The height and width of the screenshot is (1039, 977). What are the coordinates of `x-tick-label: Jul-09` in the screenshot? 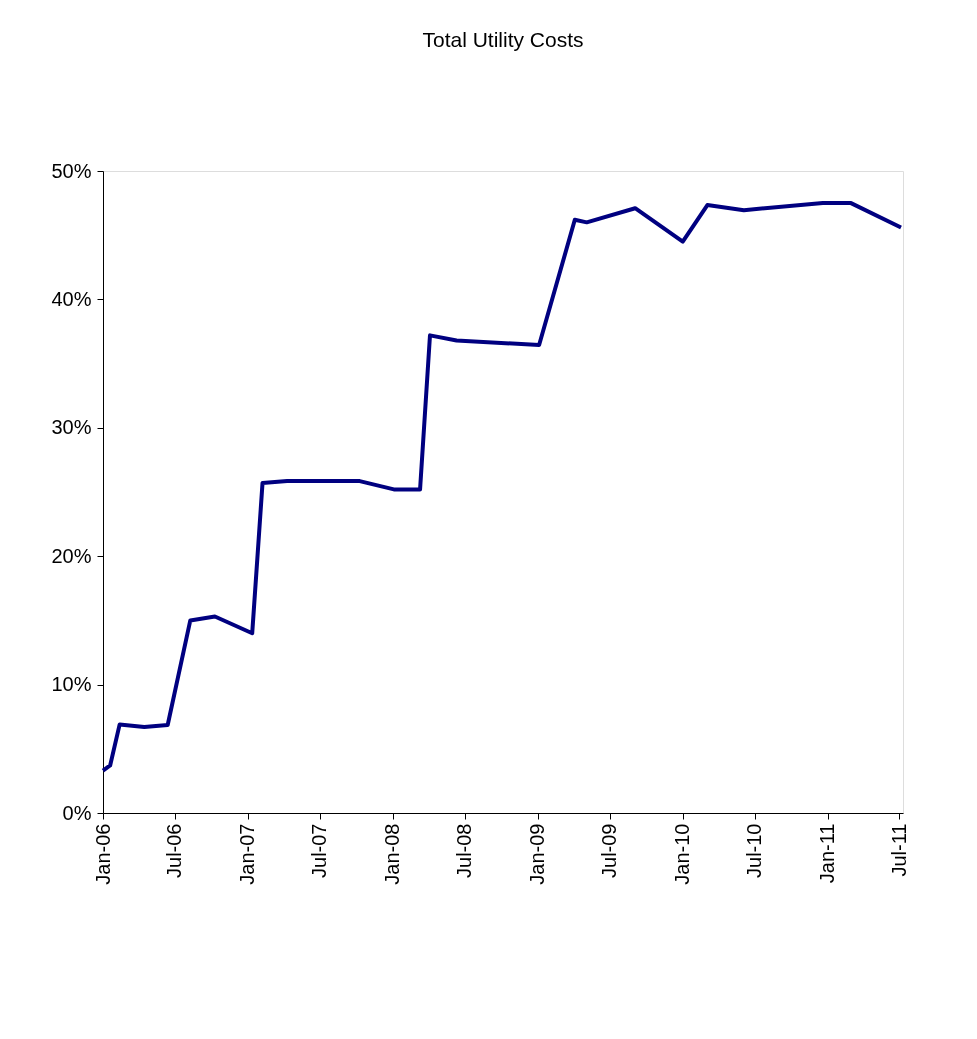 It's located at (609, 850).